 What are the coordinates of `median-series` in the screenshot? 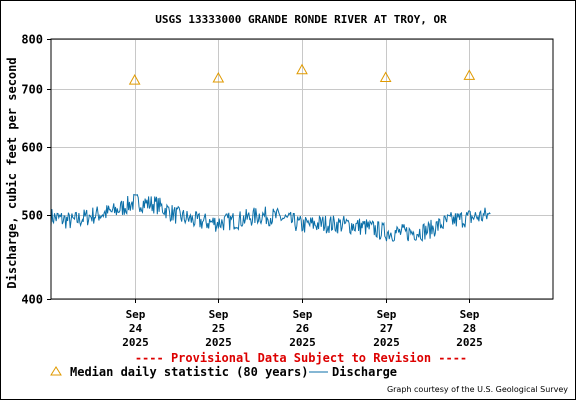 It's located at (302, 74).